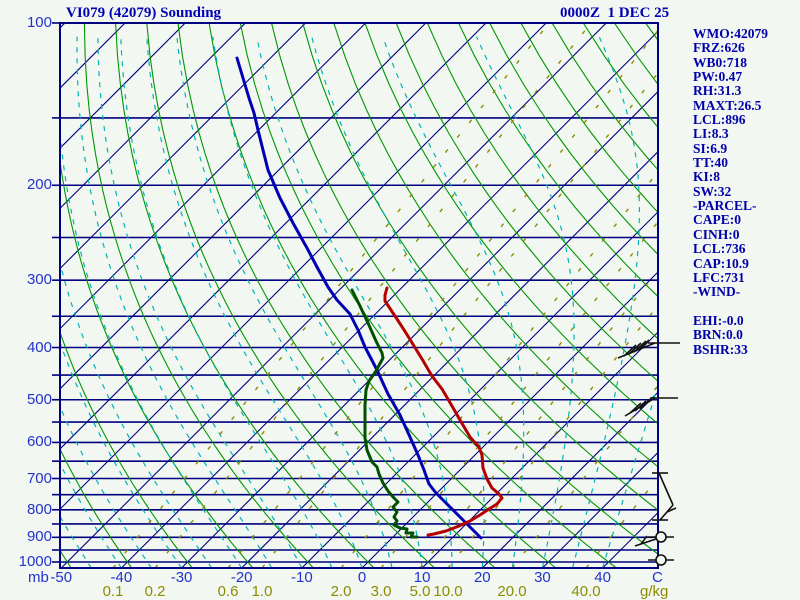 This screenshot has height=600, width=800. What do you see at coordinates (422, 577) in the screenshot?
I see `temp-tick-label: 10` at bounding box center [422, 577].